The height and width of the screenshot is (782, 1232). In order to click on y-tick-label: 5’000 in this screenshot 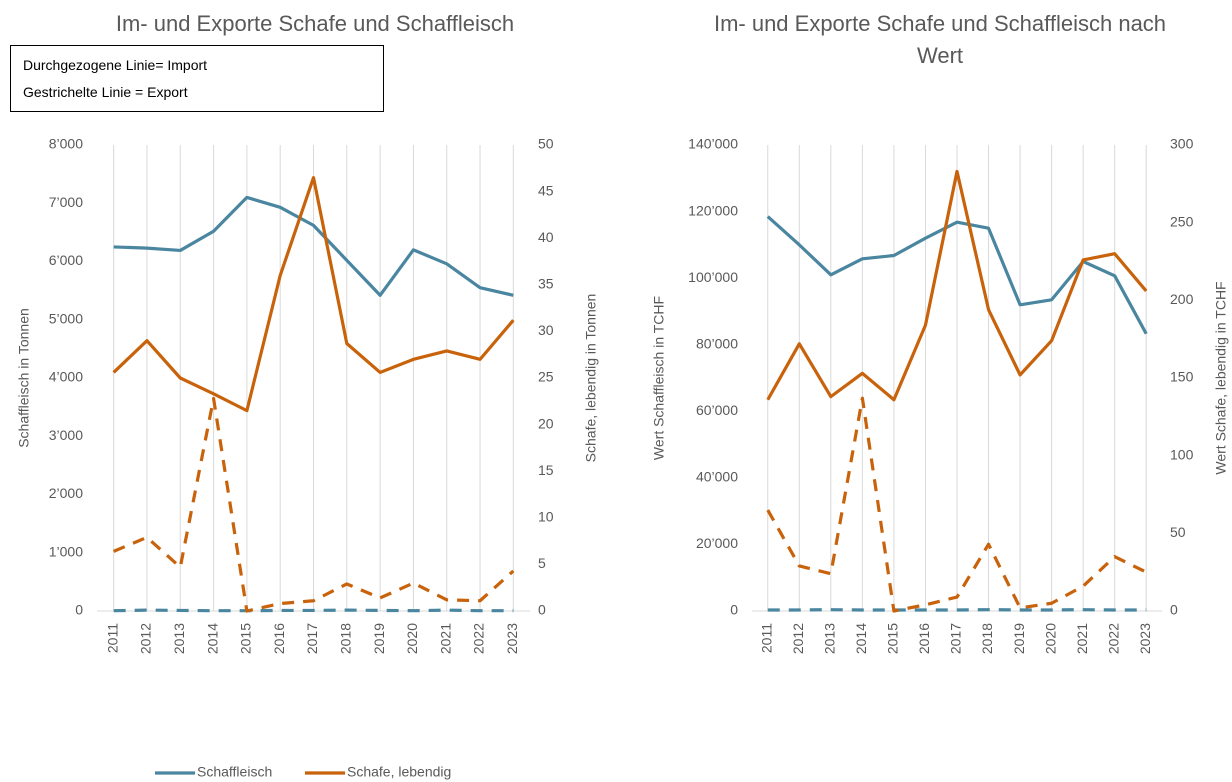, I will do `click(66, 318)`.